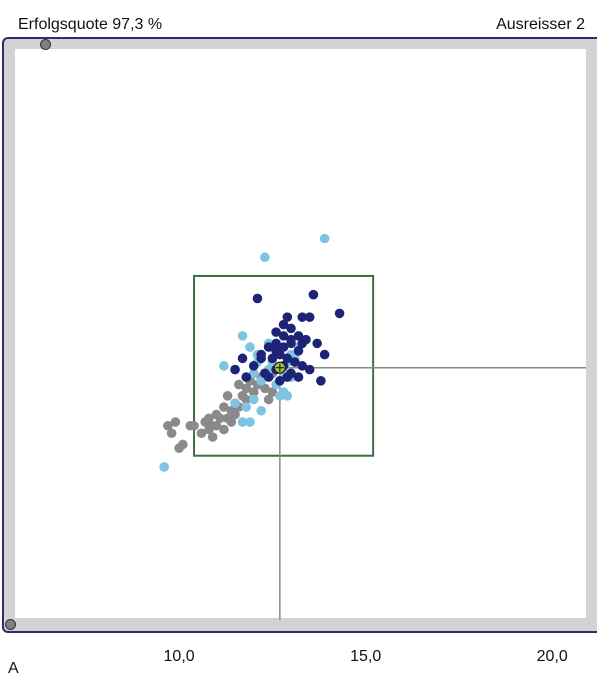 The width and height of the screenshot is (597, 678). I want to click on success-rate-label: Erfolgsquote 97,3 %, so click(90, 24).